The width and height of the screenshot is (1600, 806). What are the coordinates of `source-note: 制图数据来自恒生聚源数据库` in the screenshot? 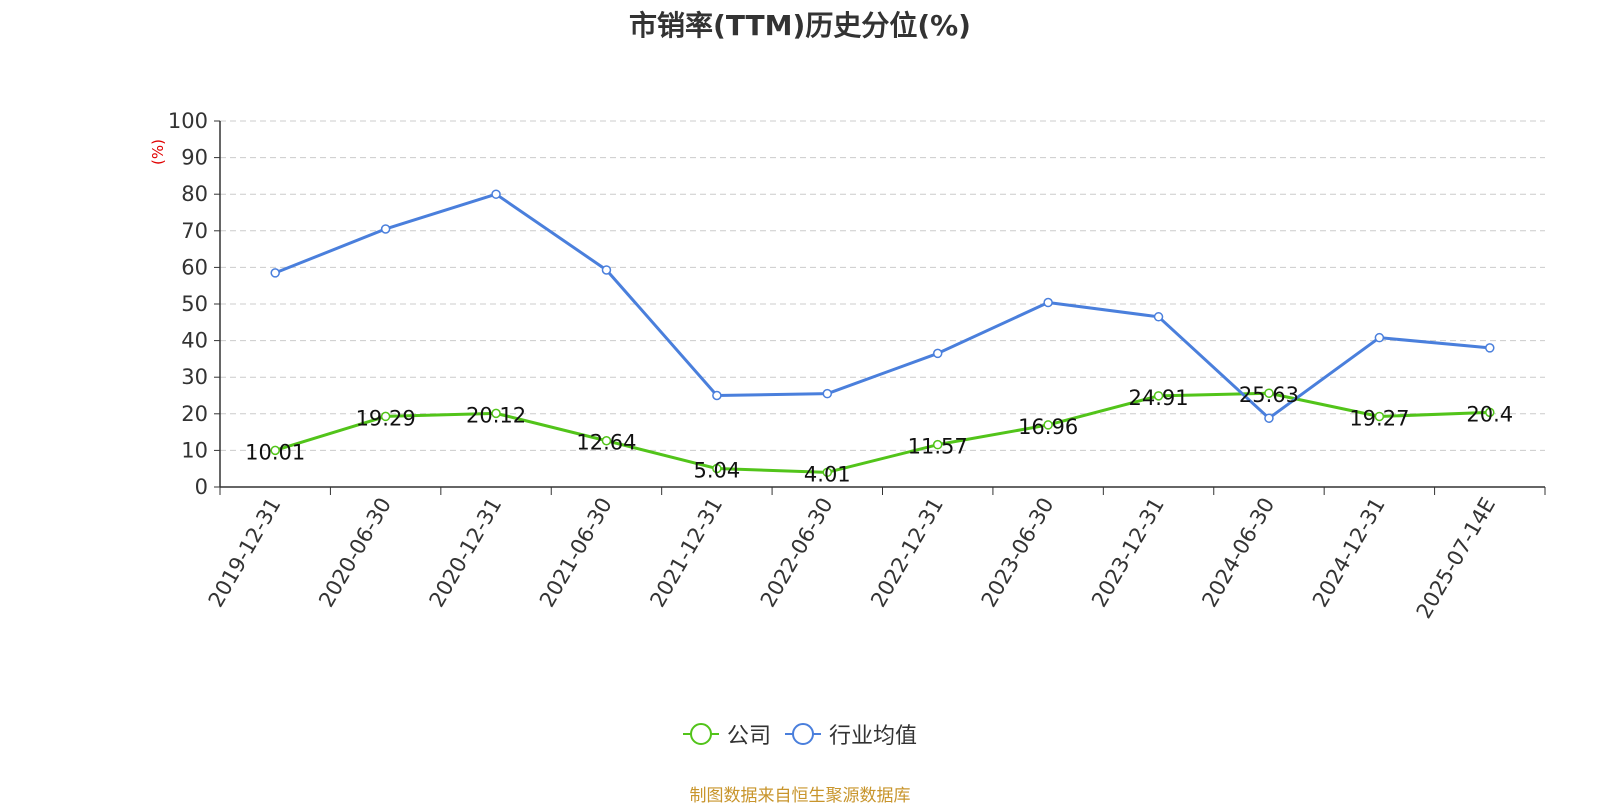 It's located at (800, 796).